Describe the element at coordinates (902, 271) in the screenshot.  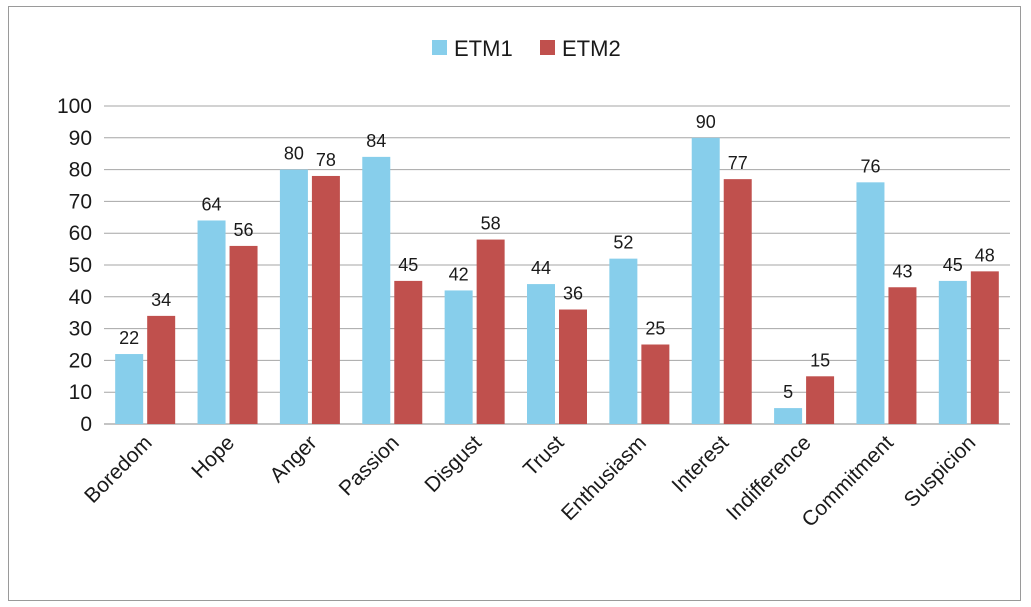
I see `data-label: 43` at that location.